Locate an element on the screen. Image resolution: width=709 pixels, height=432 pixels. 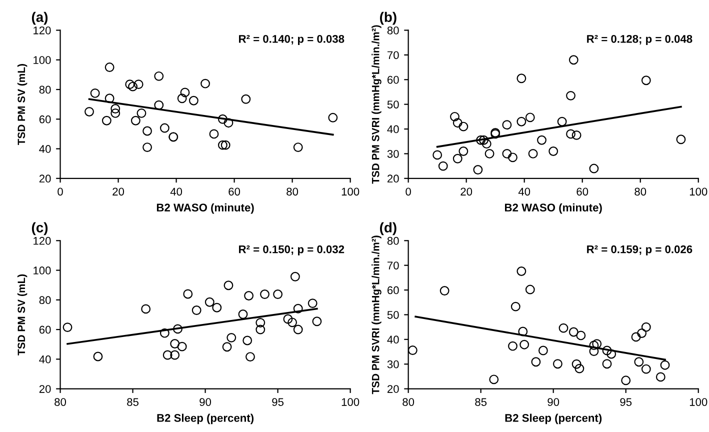
chart-title: (d) is located at coordinates (388, 229).